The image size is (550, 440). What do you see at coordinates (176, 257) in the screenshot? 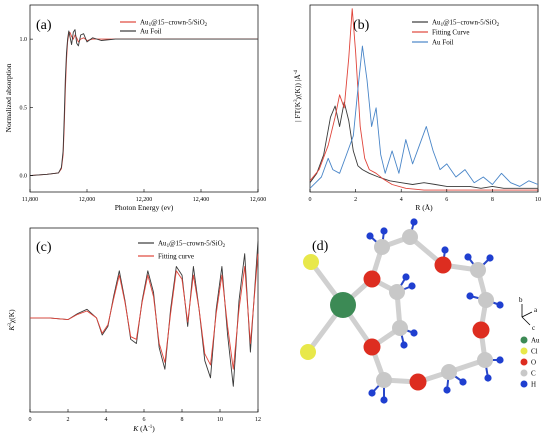
I see `panel-c-legend-label-1: Fitting curve` at bounding box center [176, 257].